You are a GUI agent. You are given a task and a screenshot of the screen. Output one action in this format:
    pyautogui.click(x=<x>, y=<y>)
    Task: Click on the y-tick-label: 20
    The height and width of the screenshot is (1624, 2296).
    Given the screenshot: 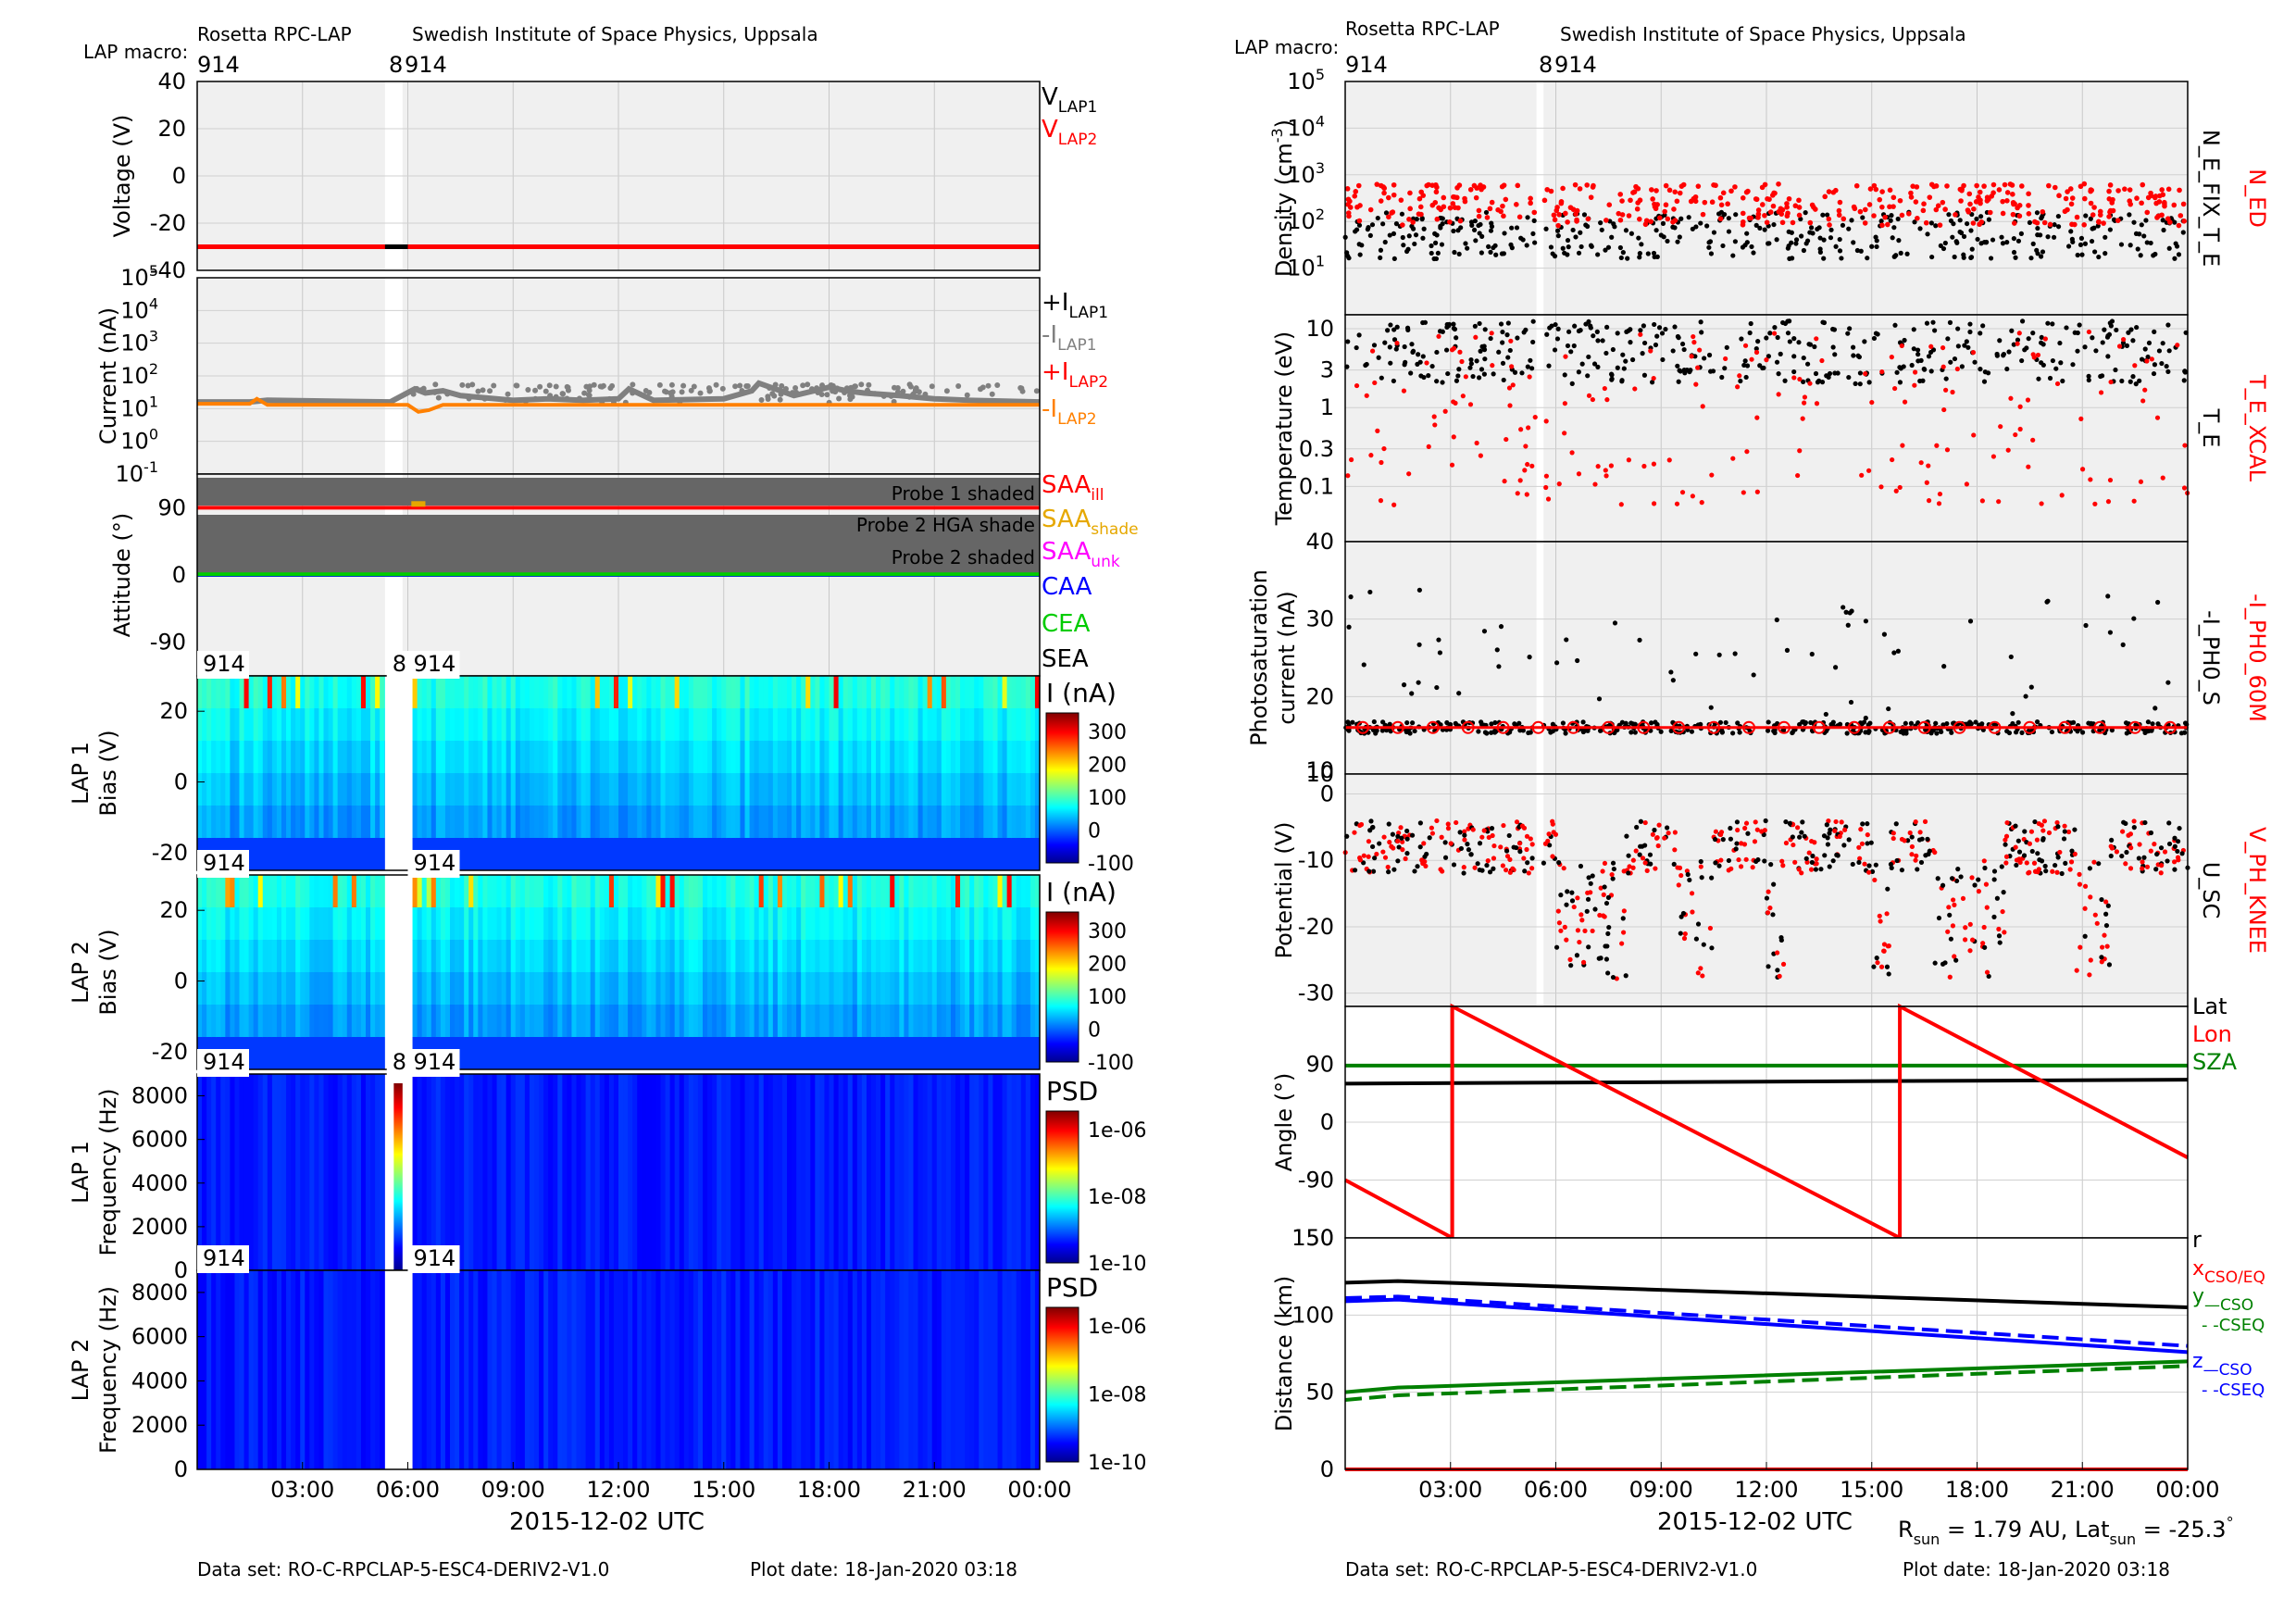 What is the action you would take?
    pyautogui.click(x=171, y=129)
    